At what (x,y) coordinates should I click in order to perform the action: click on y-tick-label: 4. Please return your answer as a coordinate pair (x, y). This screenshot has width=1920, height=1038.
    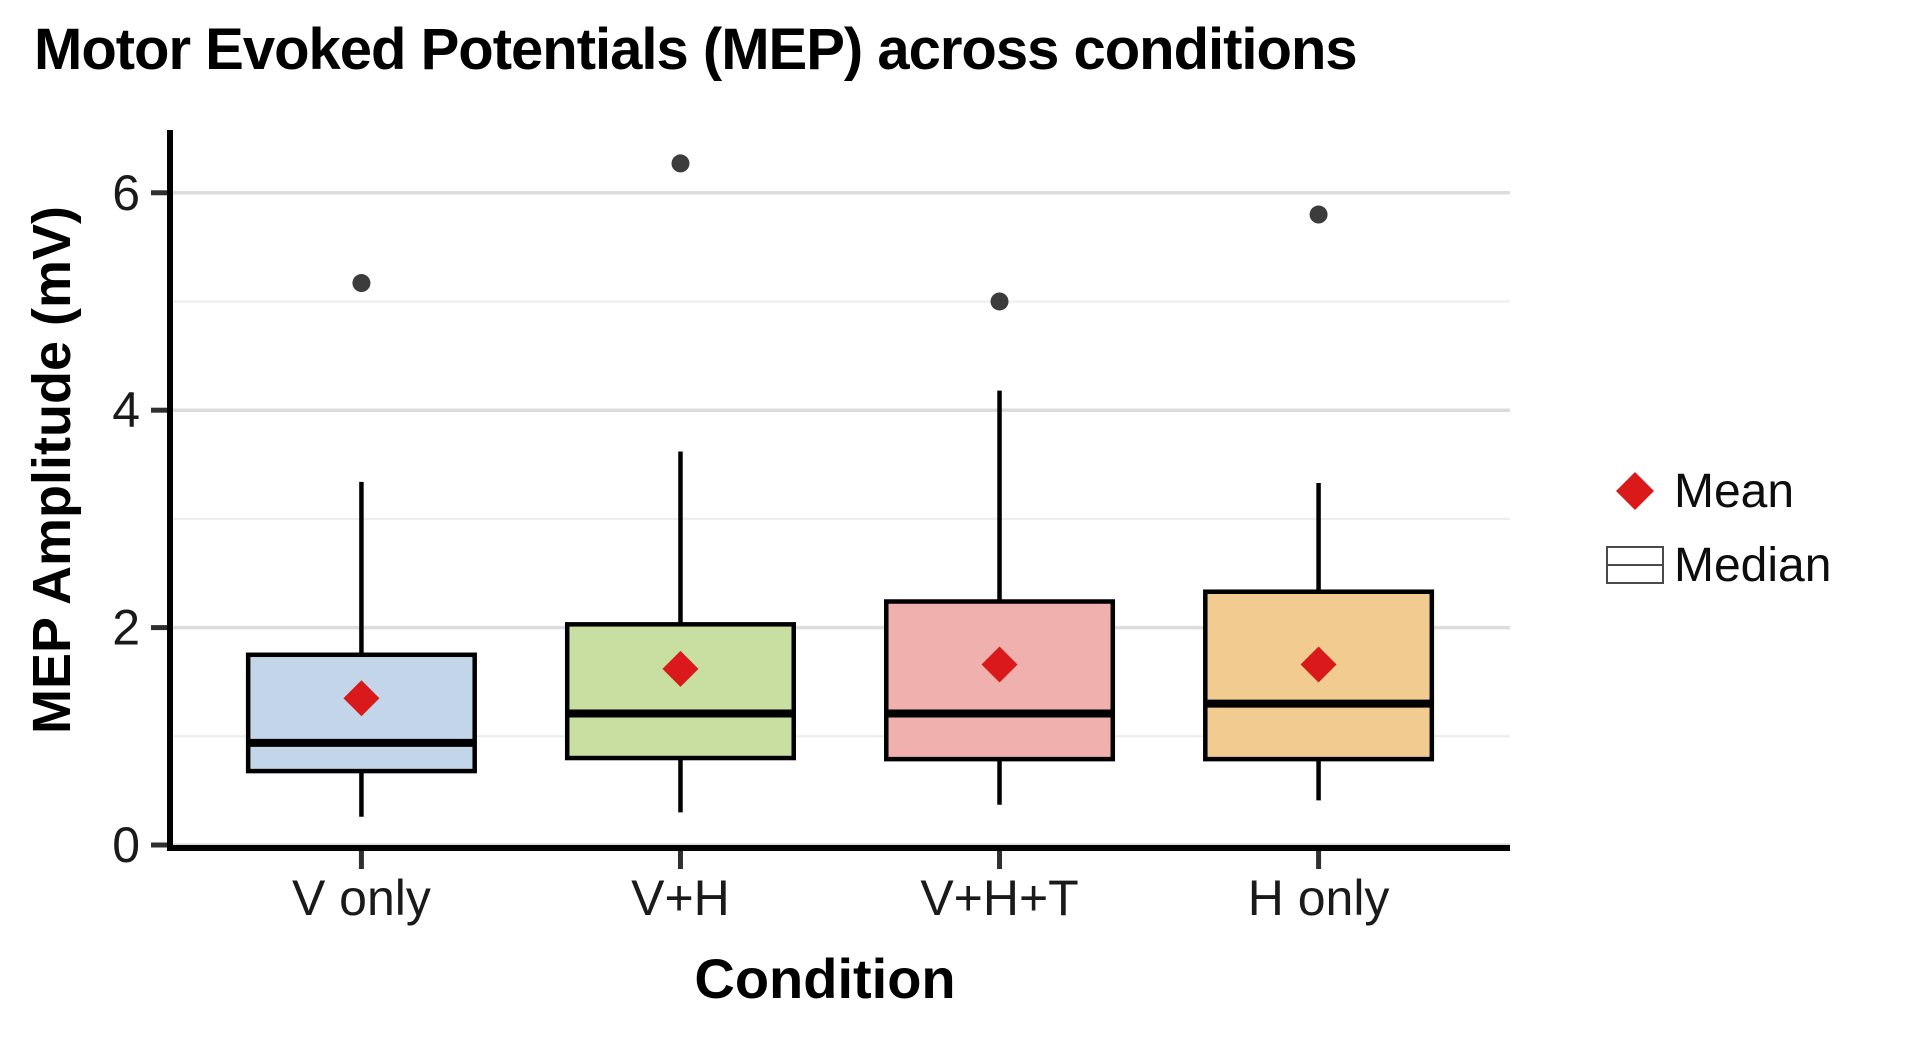
    Looking at the image, I should click on (126, 410).